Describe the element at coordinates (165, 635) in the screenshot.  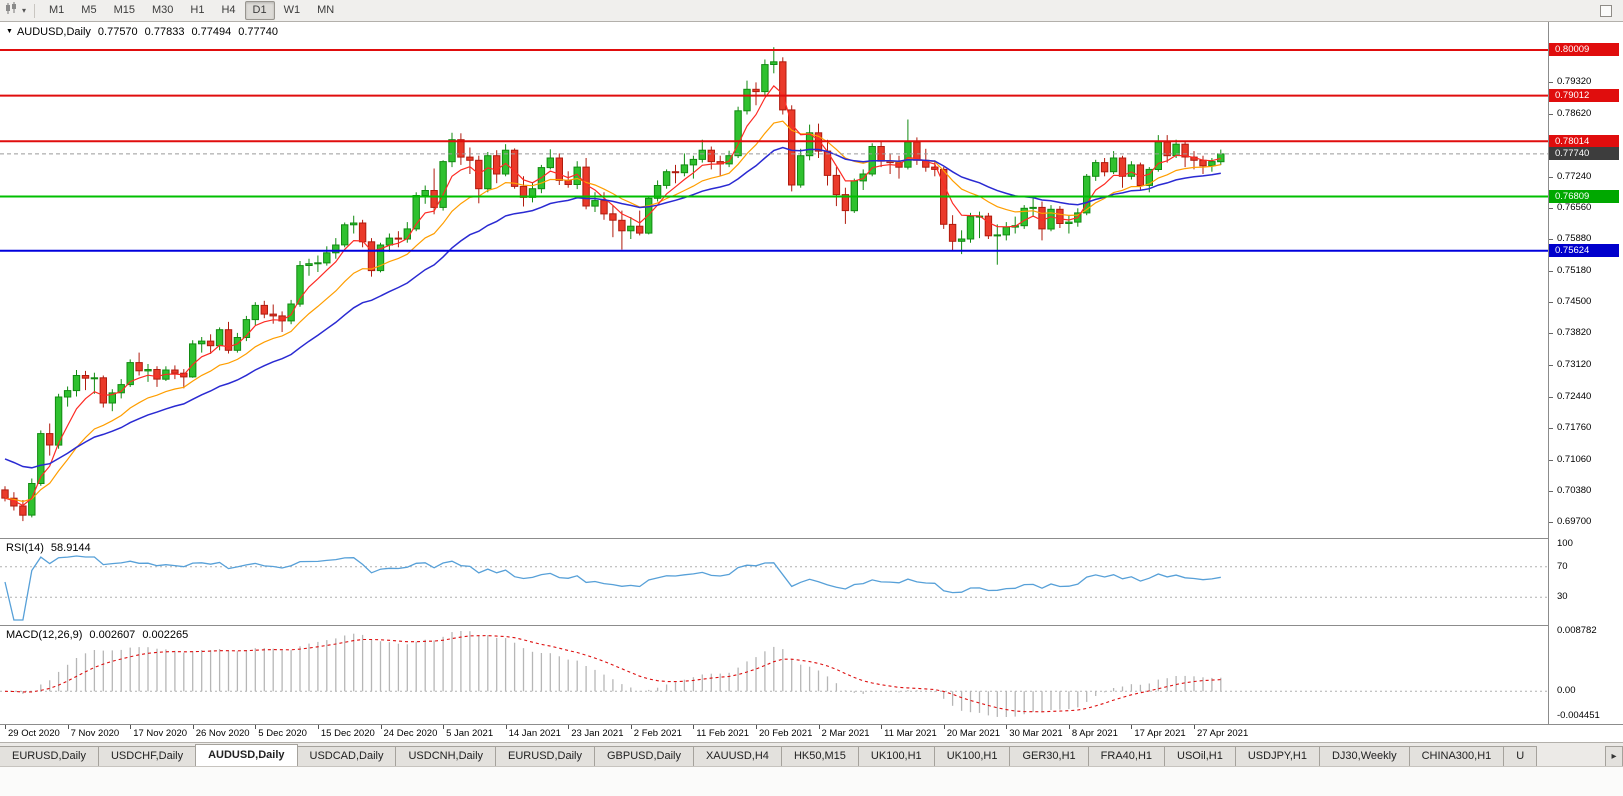
I see `macd-signal-value: 0.002265` at that location.